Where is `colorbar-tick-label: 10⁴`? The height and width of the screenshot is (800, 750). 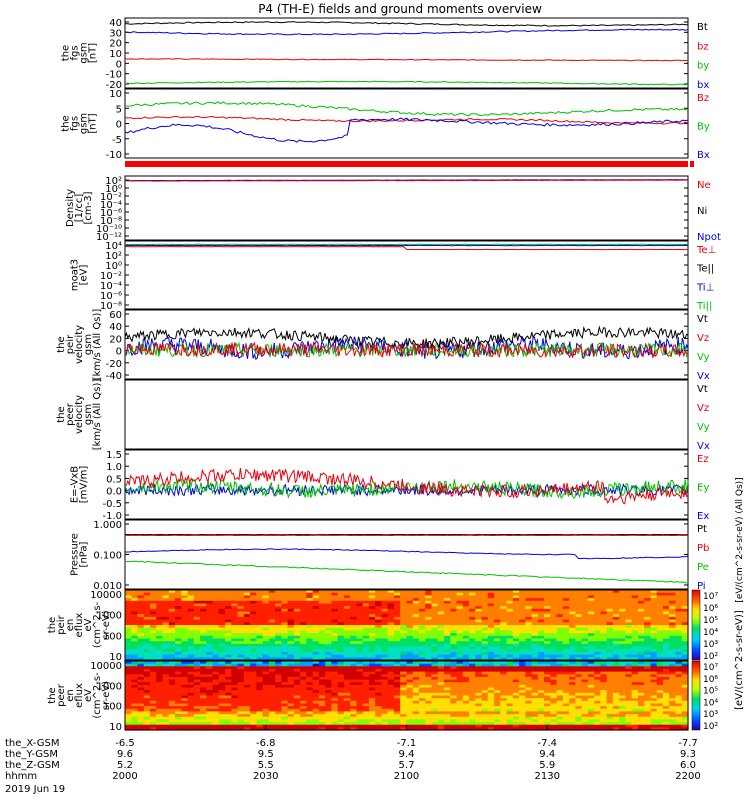
colorbar-tick-label: 10⁴ is located at coordinates (710, 703).